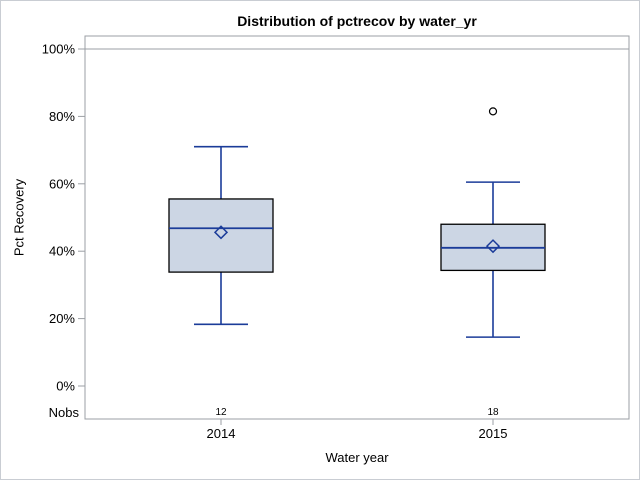 This screenshot has width=640, height=480. What do you see at coordinates (221, 433) in the screenshot?
I see `x-tick-label-2014: 2014` at bounding box center [221, 433].